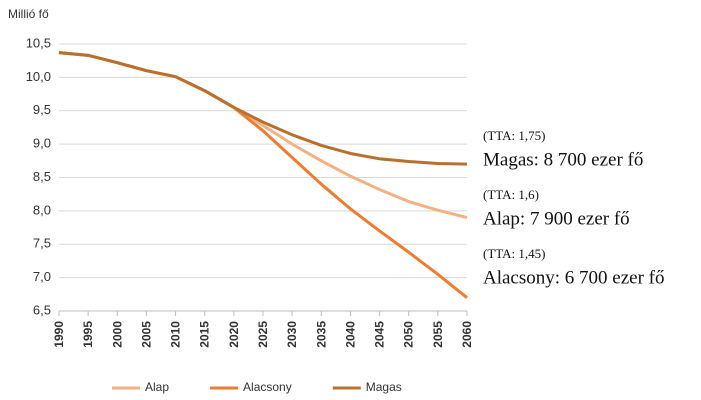 The height and width of the screenshot is (400, 701). What do you see at coordinates (321, 334) in the screenshot?
I see `x-tick-label: 2035` at bounding box center [321, 334].